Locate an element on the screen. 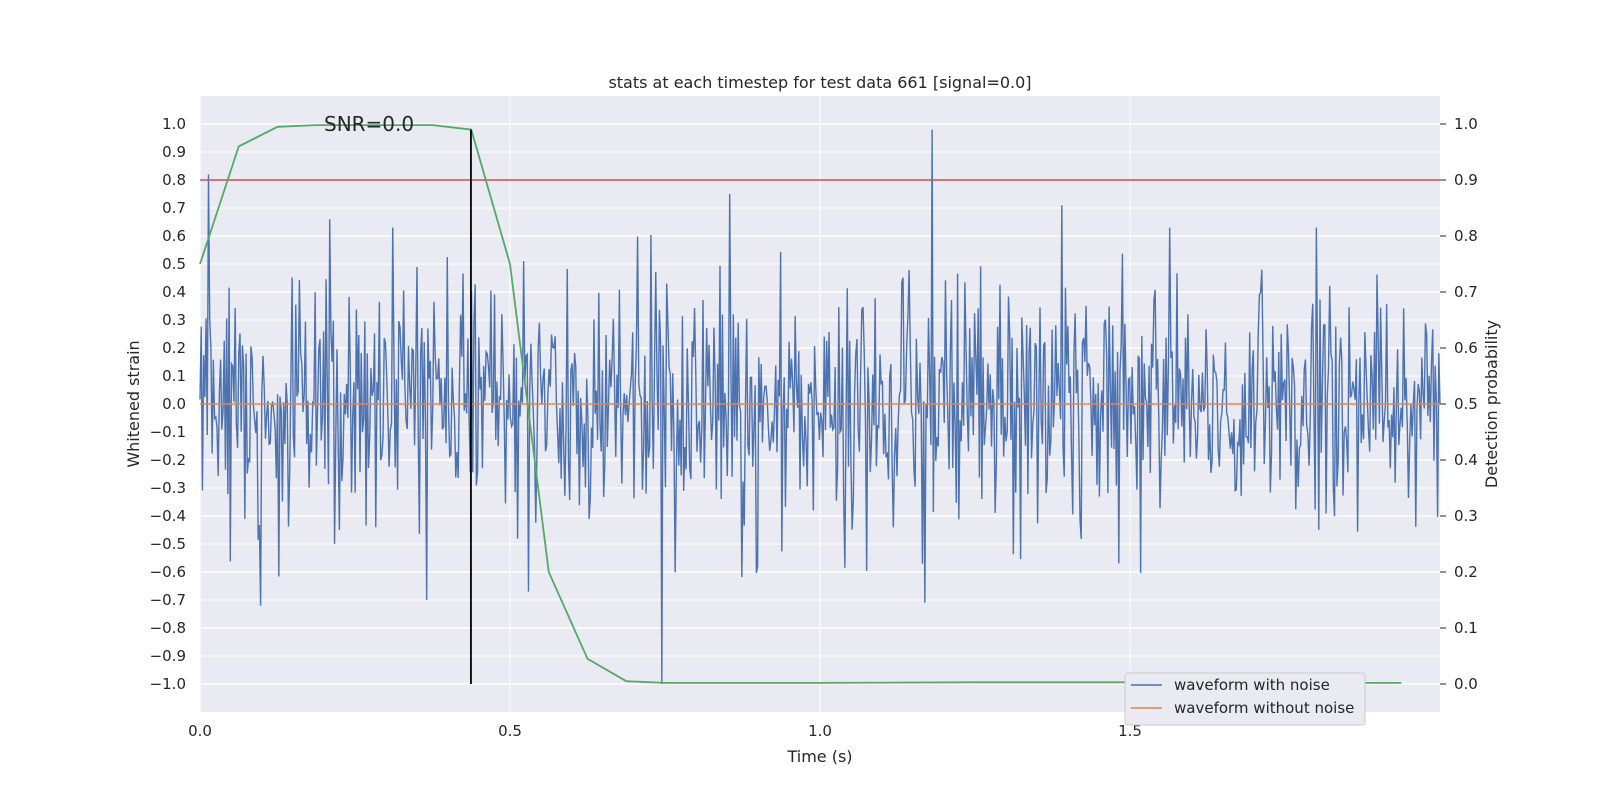 Image resolution: width=1600 pixels, height=800 pixels. right-y-tick-label: 0.4 is located at coordinates (1466, 460).